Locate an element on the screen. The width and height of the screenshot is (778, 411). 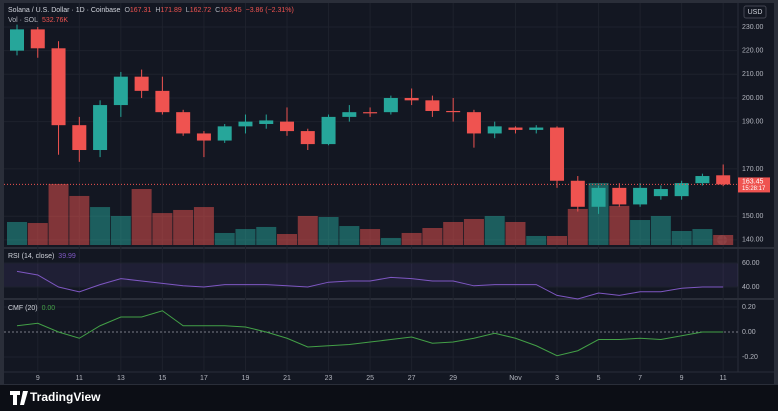
y-tick-label: 190.00 is located at coordinates (753, 121).